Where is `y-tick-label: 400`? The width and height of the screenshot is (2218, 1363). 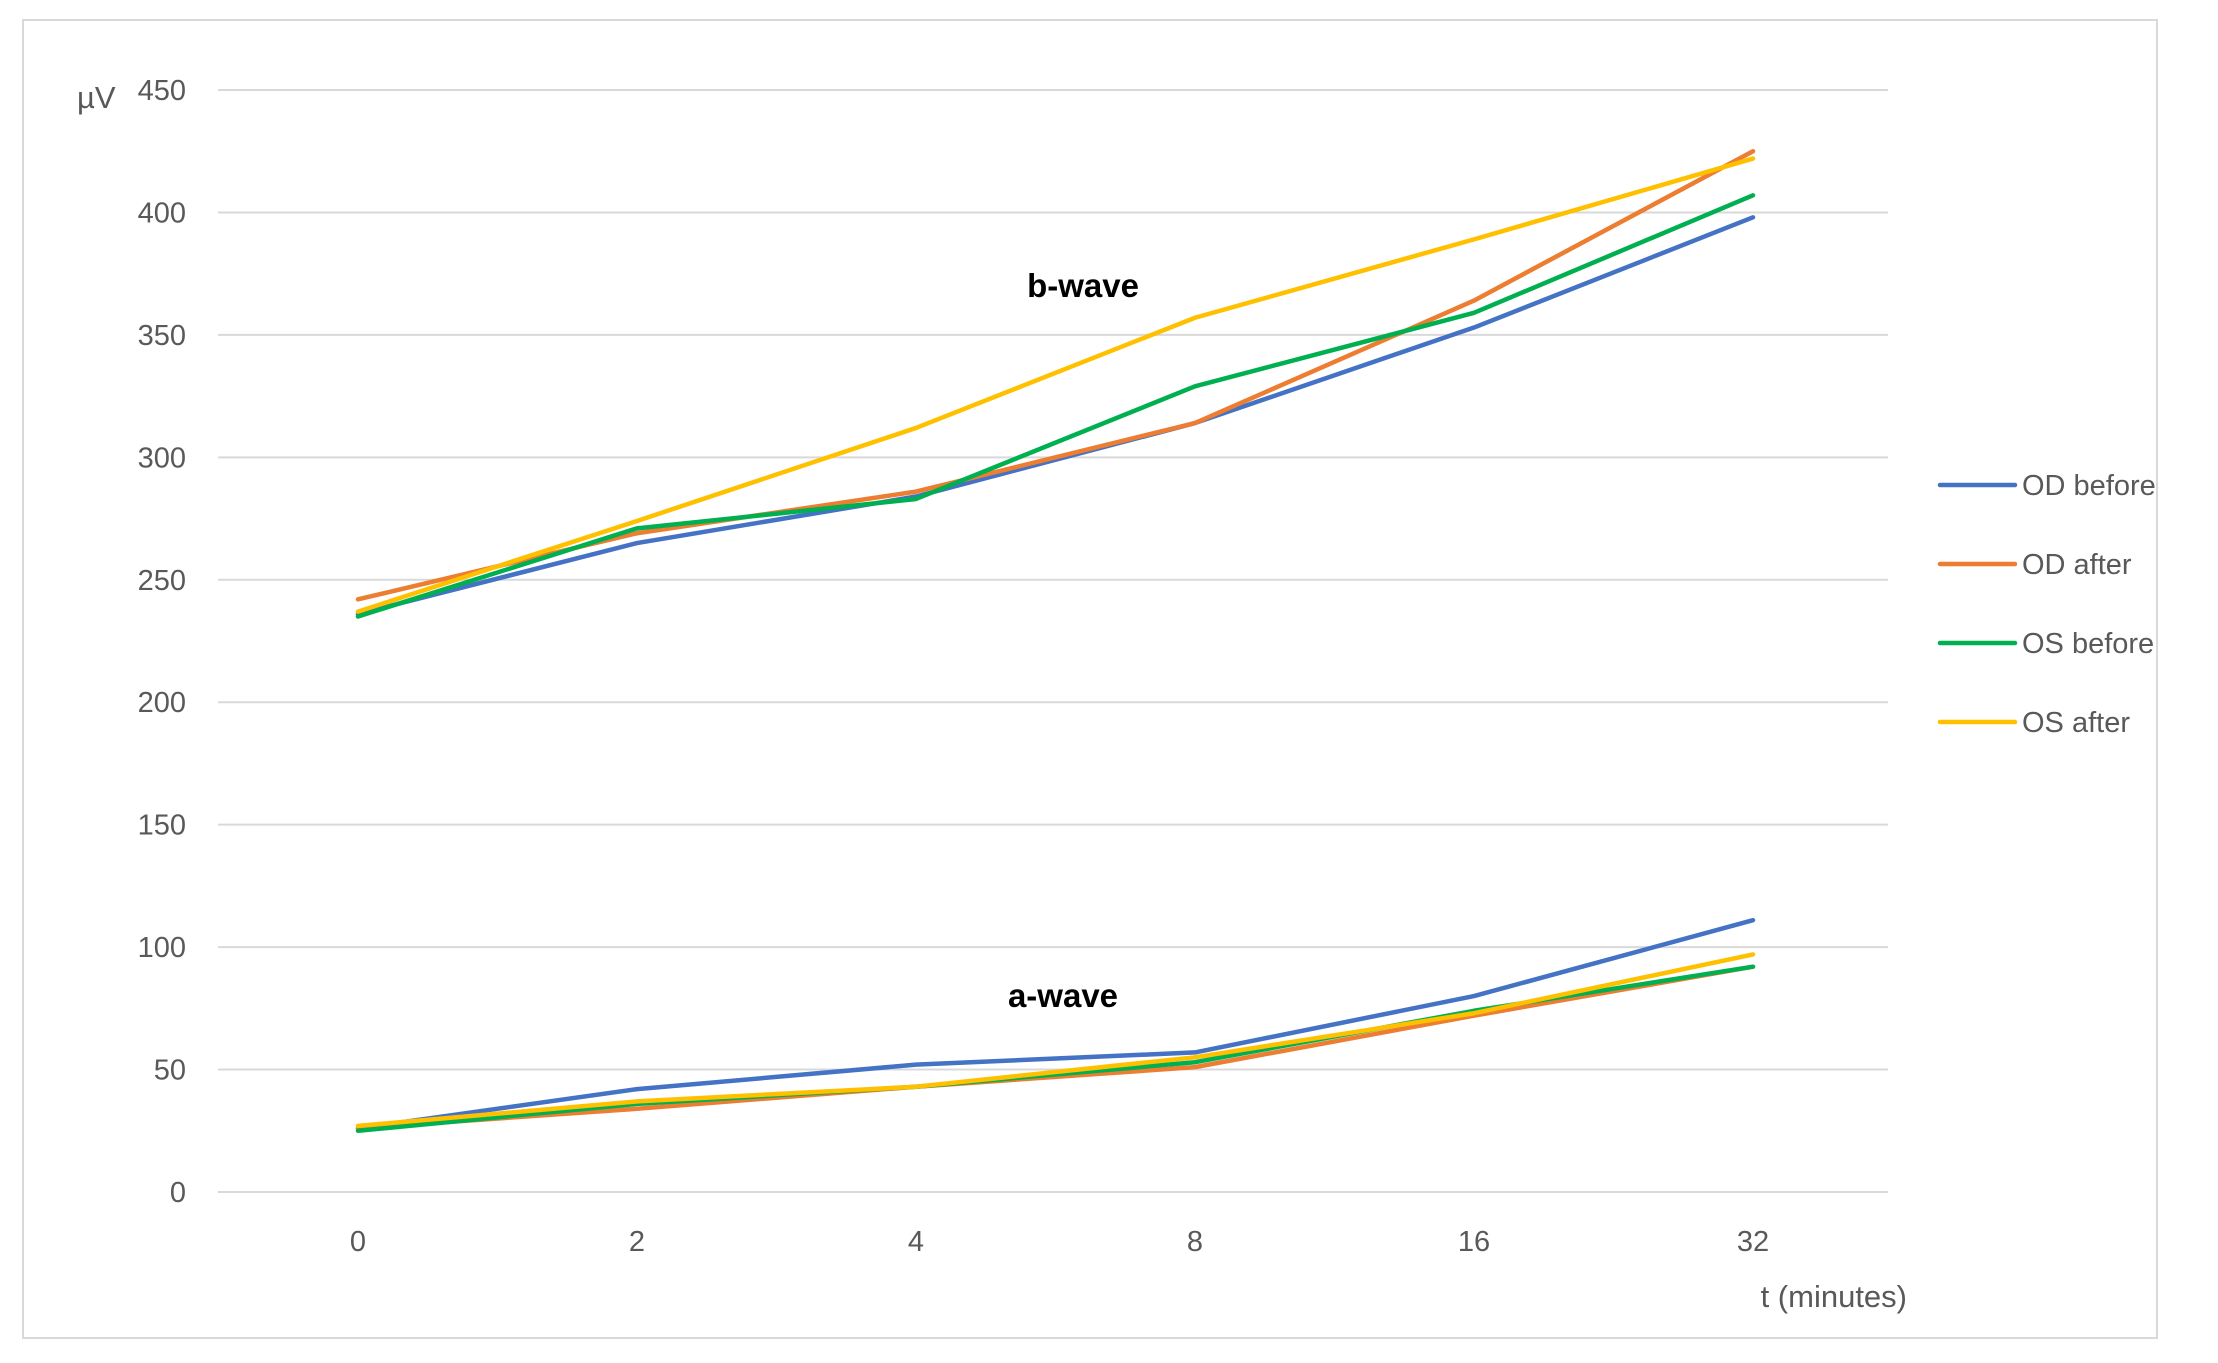
y-tick-label: 400 is located at coordinates (162, 213).